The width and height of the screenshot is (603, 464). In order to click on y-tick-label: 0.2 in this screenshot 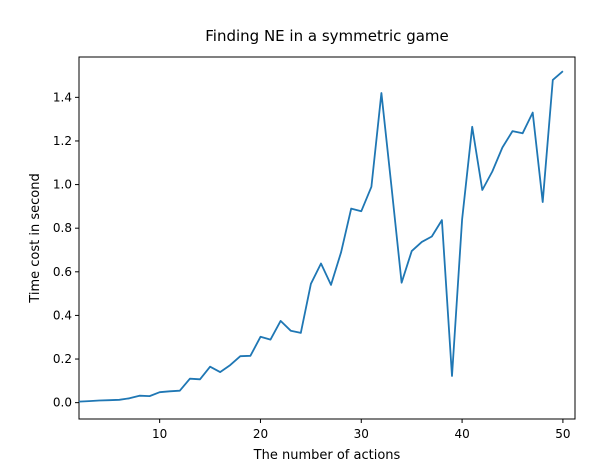, I will do `click(62, 359)`.